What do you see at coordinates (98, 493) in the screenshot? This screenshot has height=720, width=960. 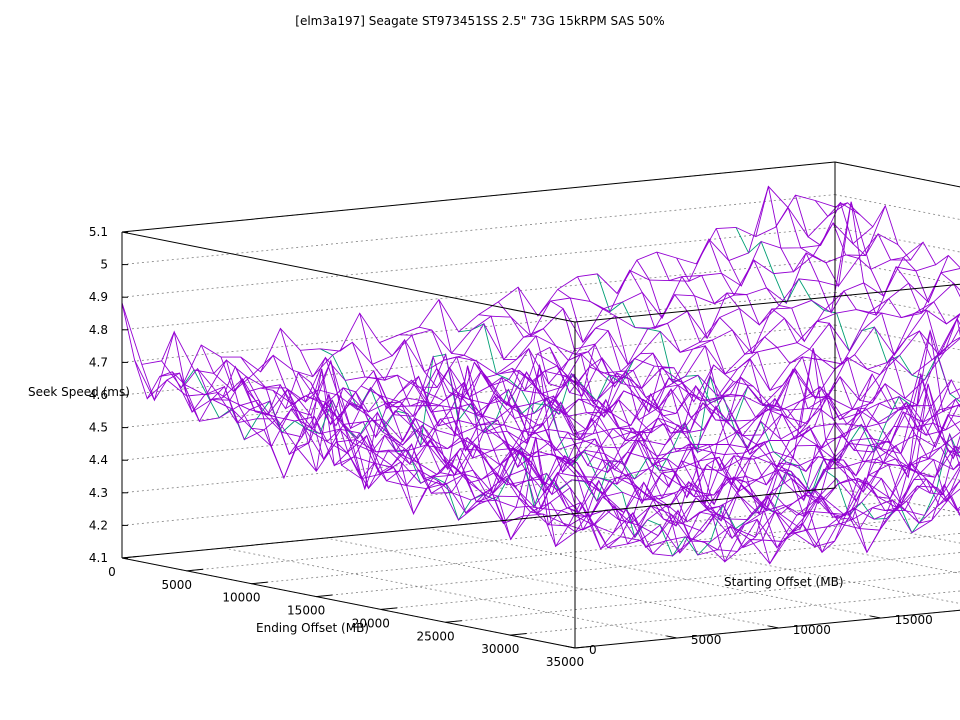 I see `z-tick-label: 4.3` at bounding box center [98, 493].